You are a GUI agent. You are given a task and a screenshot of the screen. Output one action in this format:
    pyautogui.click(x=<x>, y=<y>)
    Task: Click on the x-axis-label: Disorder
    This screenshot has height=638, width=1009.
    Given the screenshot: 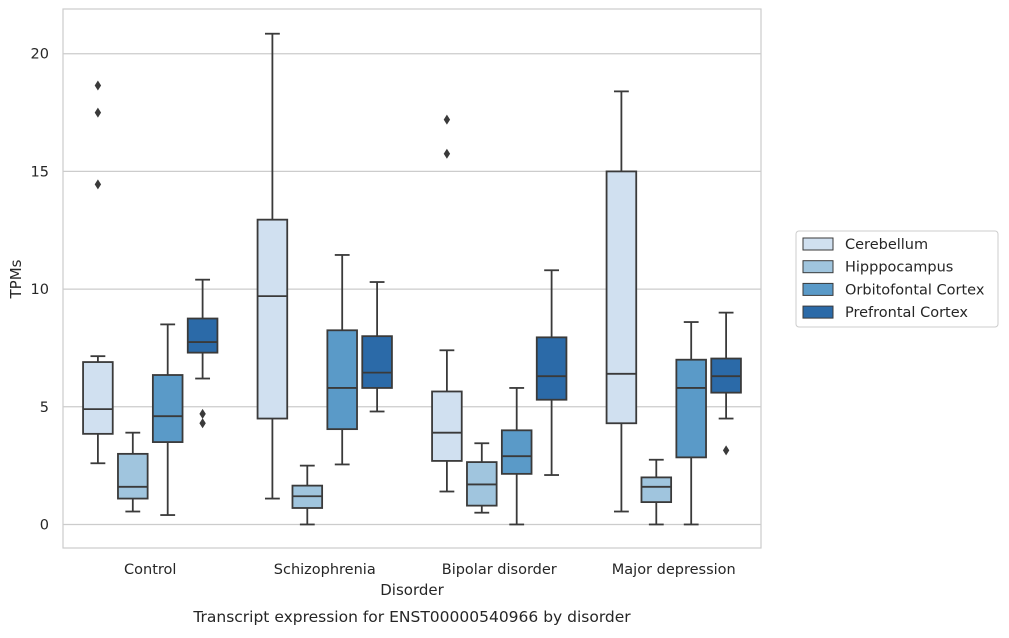 What is the action you would take?
    pyautogui.click(x=412, y=590)
    